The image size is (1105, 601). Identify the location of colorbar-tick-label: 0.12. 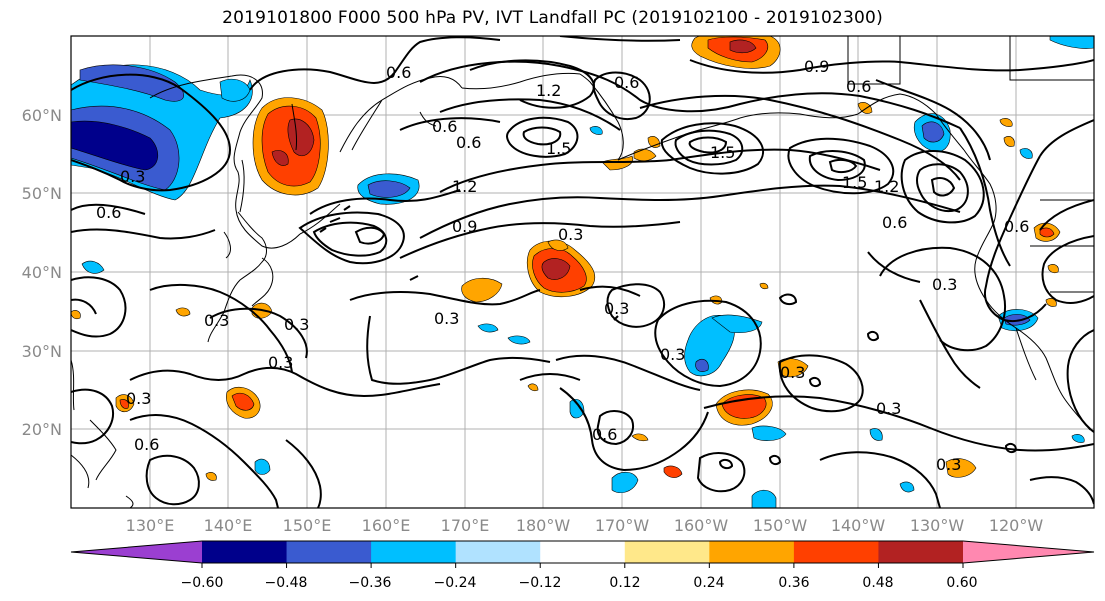
(624, 583).